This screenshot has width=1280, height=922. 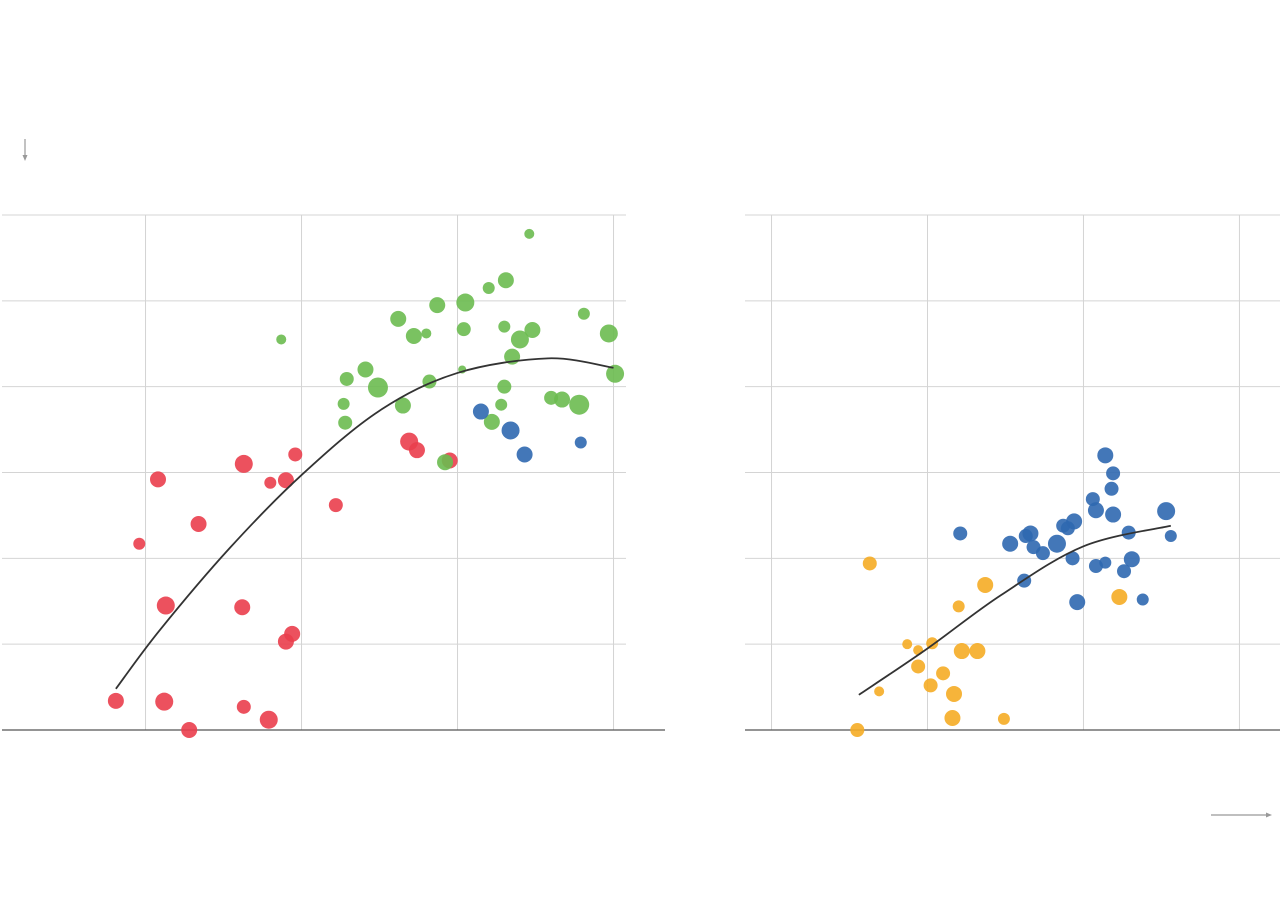 What do you see at coordinates (1241, 815) in the screenshot?
I see `right-arrow` at bounding box center [1241, 815].